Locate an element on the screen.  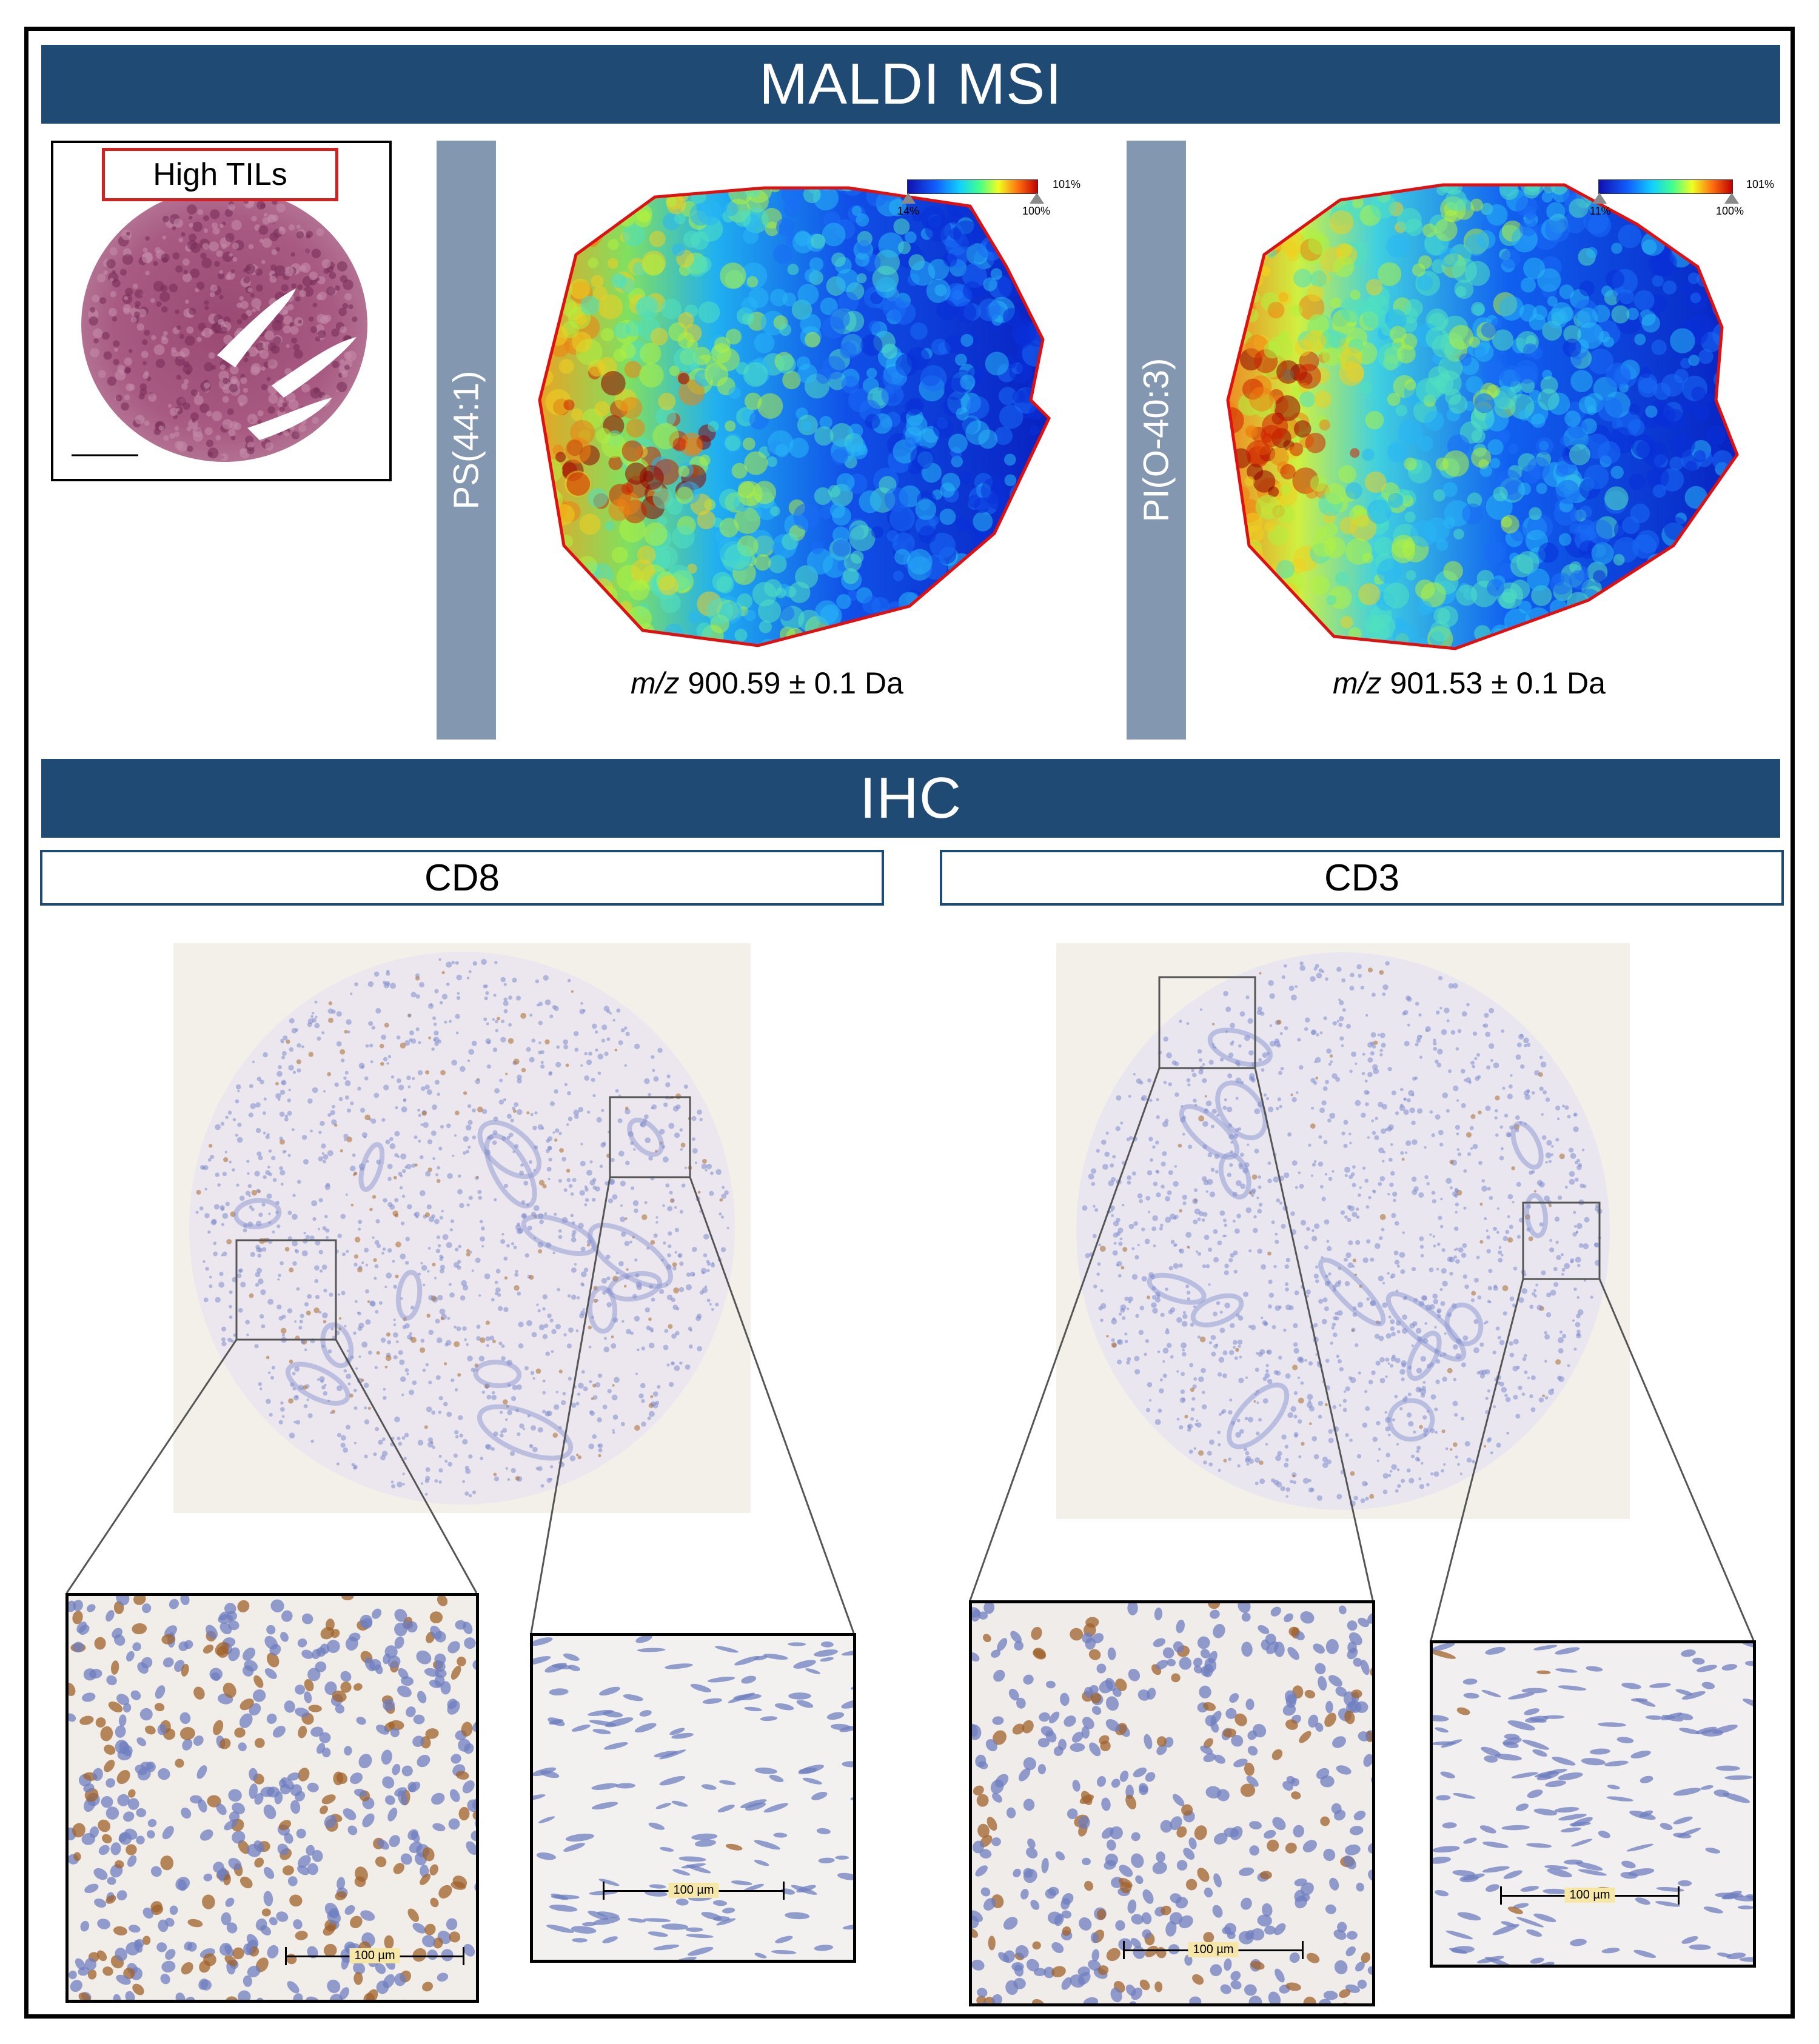
cd3-zoom-high-cells is located at coordinates (1172, 1803).